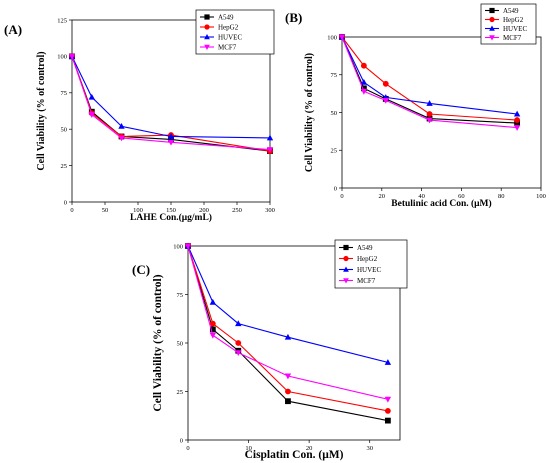 This screenshot has width=550, height=463. Describe the element at coordinates (309, 448) in the screenshot. I see `x-tick-label: 20` at that location.